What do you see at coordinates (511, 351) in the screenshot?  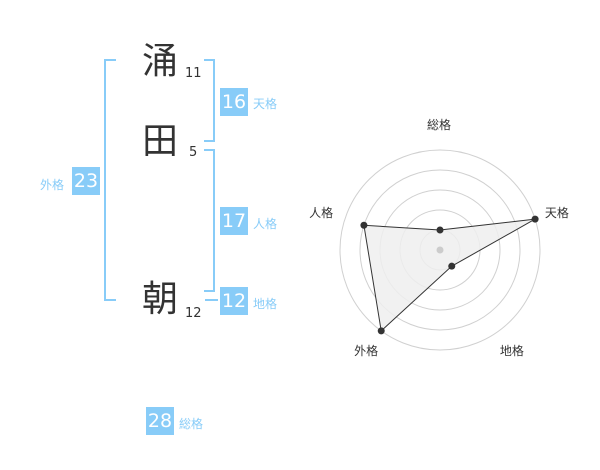 I see `radar-axis-label: 地格` at bounding box center [511, 351].